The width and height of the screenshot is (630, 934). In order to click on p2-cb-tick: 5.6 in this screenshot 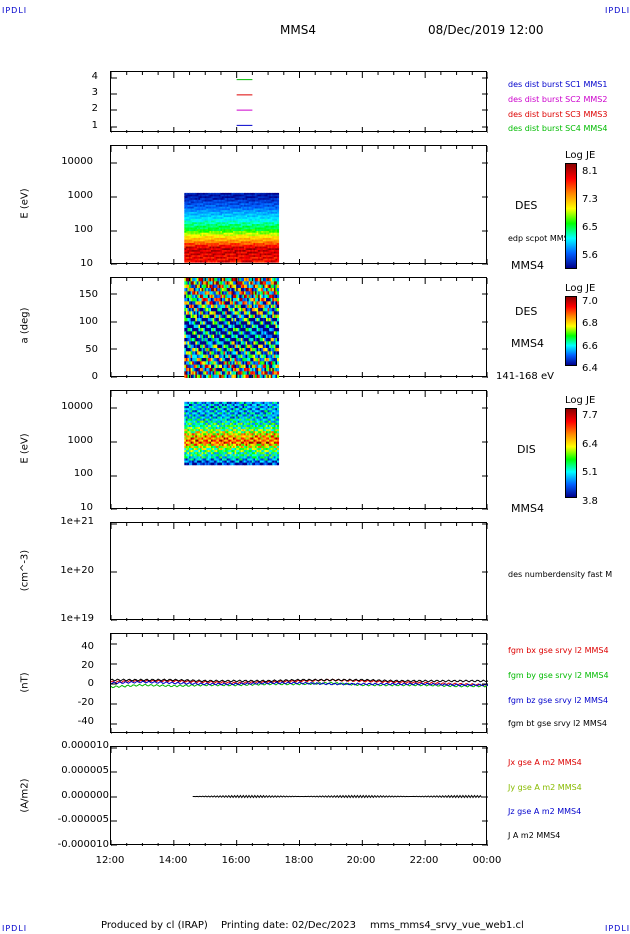, I will do `click(590, 255)`.